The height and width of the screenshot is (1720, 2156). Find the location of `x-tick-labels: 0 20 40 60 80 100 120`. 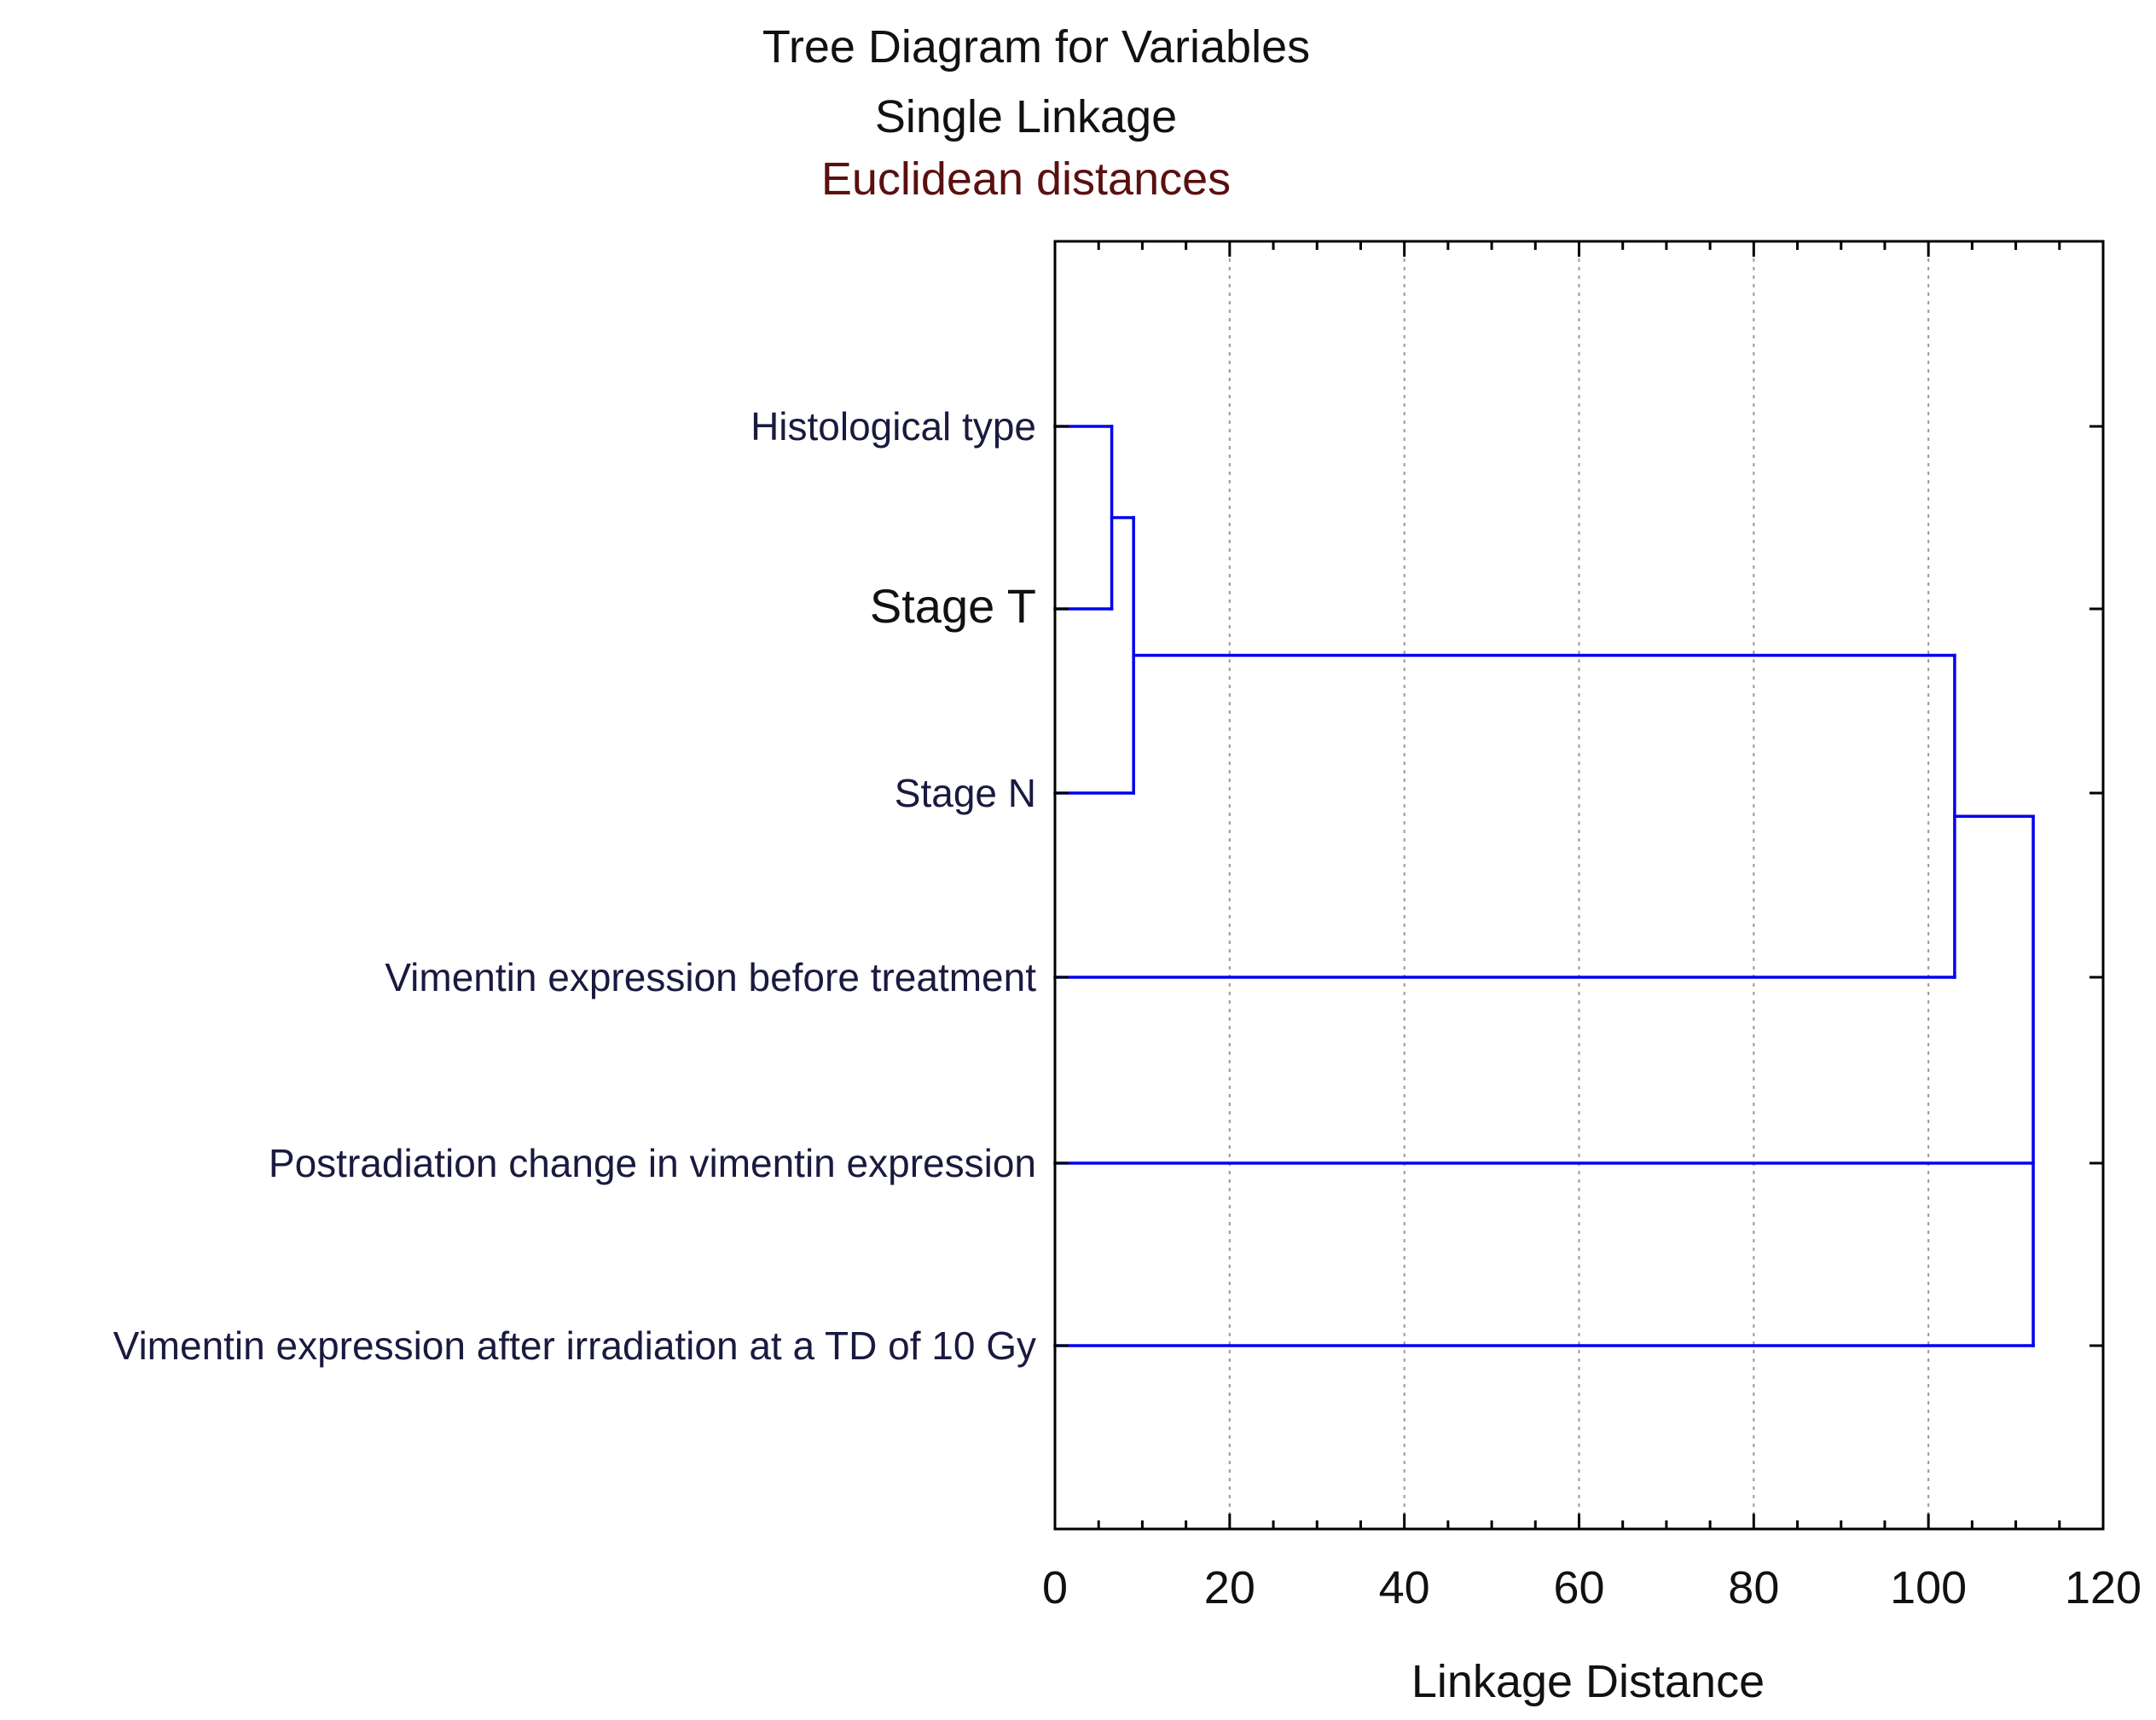

x-tick-labels: 0 20 40 60 80 100 120 is located at coordinates (1592, 1588).